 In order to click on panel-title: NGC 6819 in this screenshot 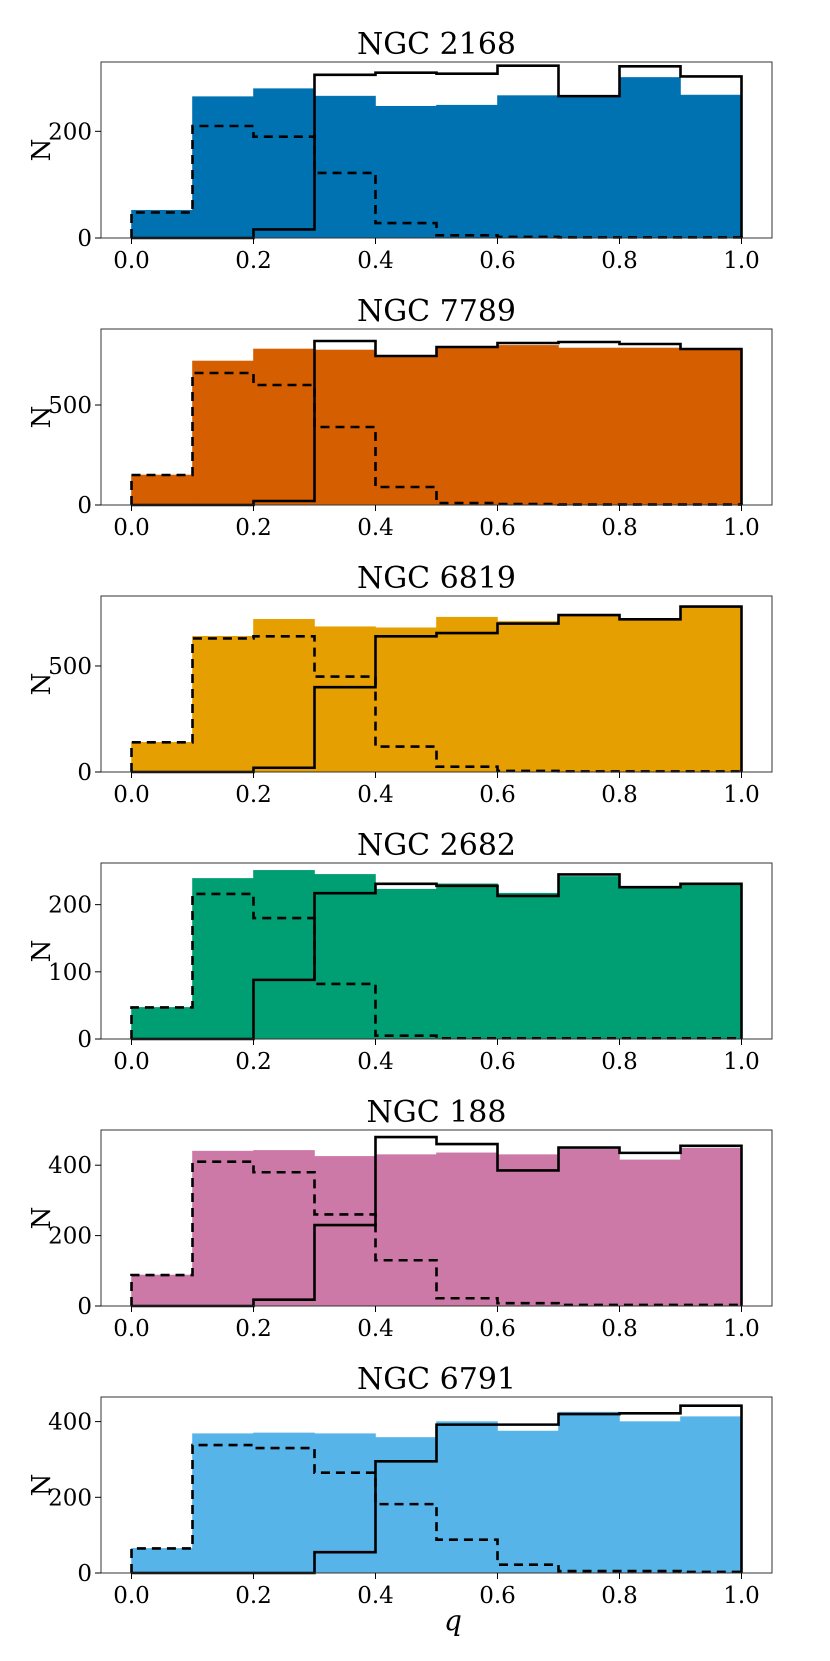, I will do `click(436, 578)`.